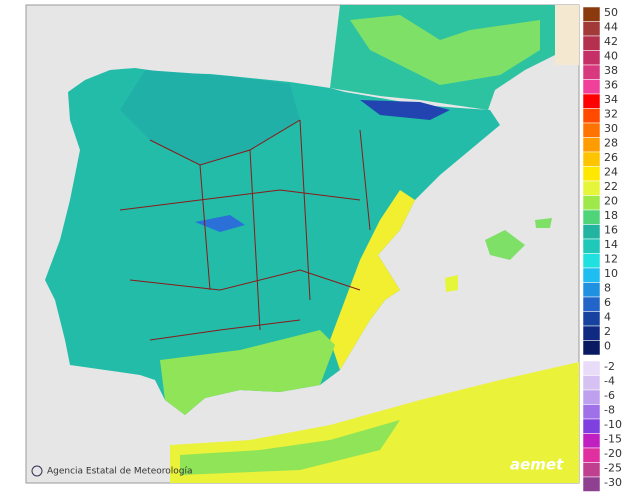 Image resolution: width=630 pixels, height=504 pixels. Describe the element at coordinates (611, 230) in the screenshot. I see `legend-label: 16` at that location.